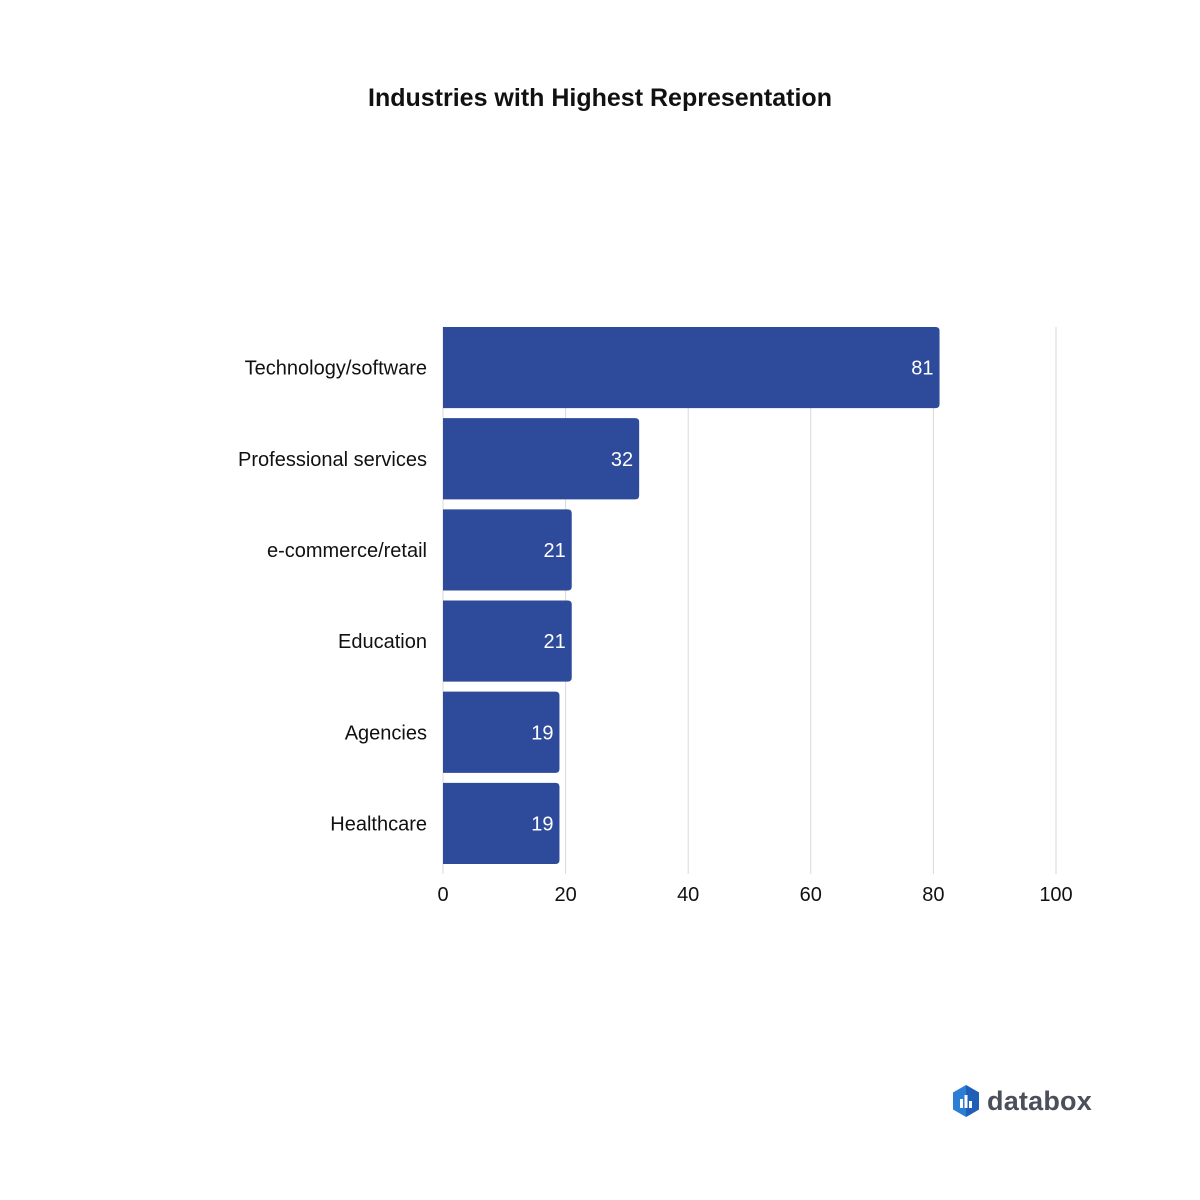  What do you see at coordinates (386, 733) in the screenshot?
I see `category-label: Agencies` at bounding box center [386, 733].